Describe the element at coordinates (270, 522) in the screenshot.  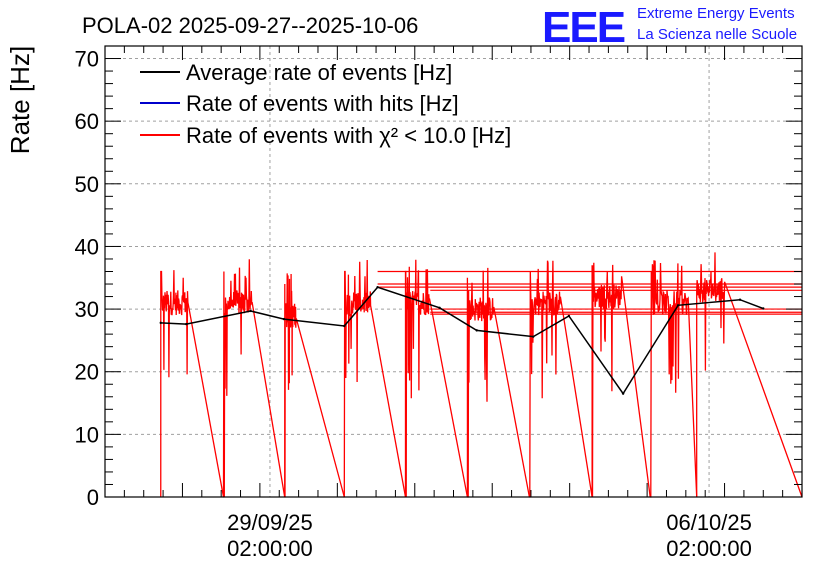
I see `x-tick-label-date: 29/09/25` at that location.